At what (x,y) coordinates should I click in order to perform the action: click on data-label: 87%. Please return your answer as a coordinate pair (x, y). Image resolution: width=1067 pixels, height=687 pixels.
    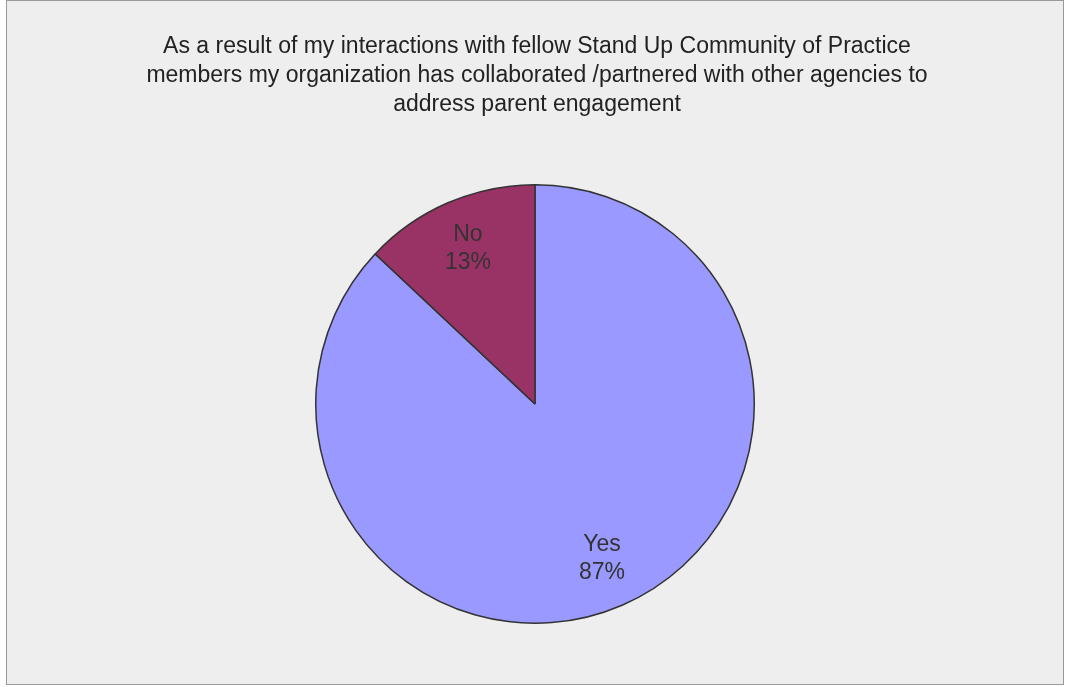
    Looking at the image, I should click on (602, 571).